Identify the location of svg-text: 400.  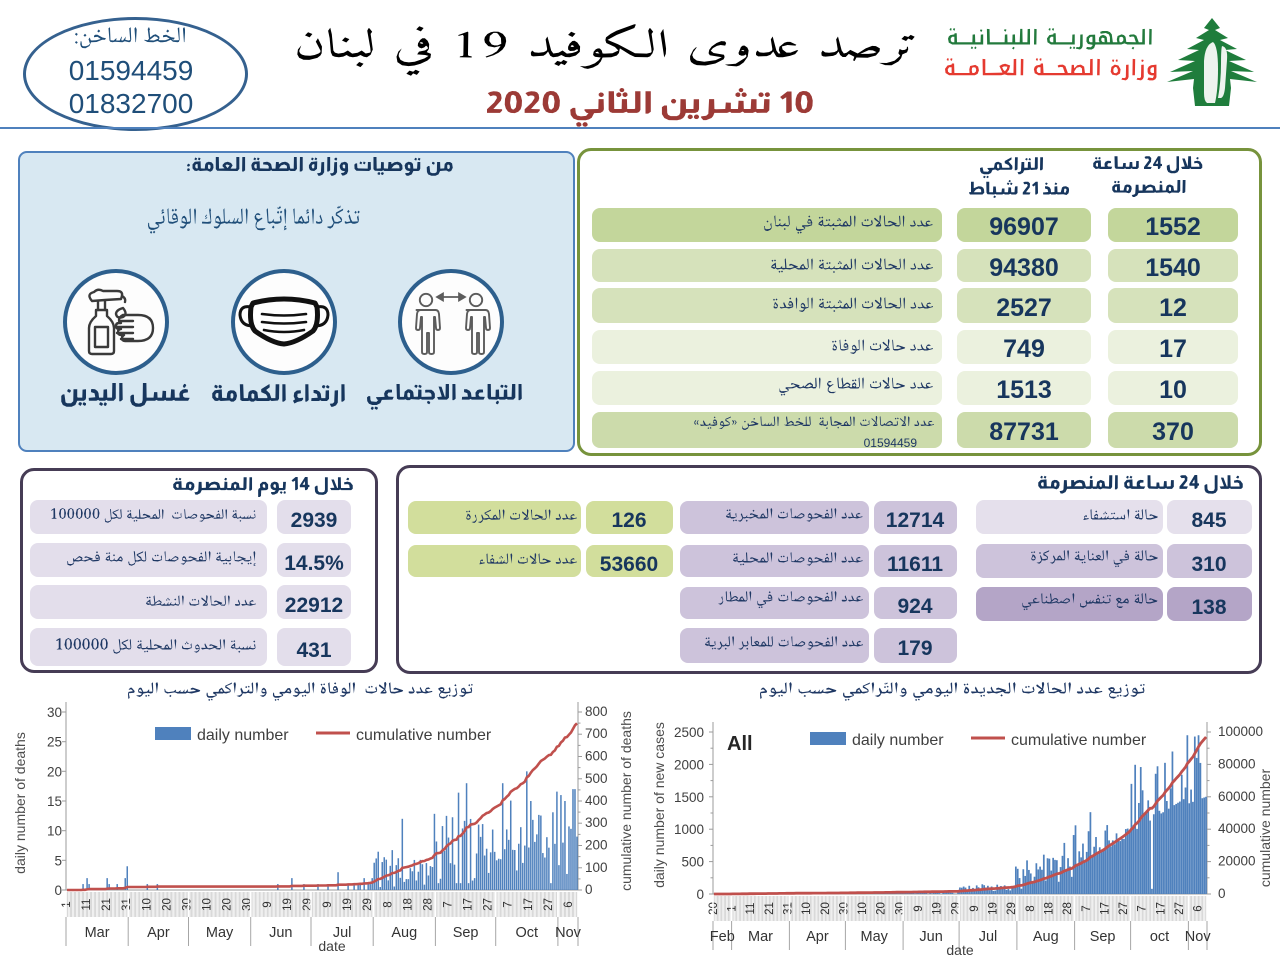
(596, 800).